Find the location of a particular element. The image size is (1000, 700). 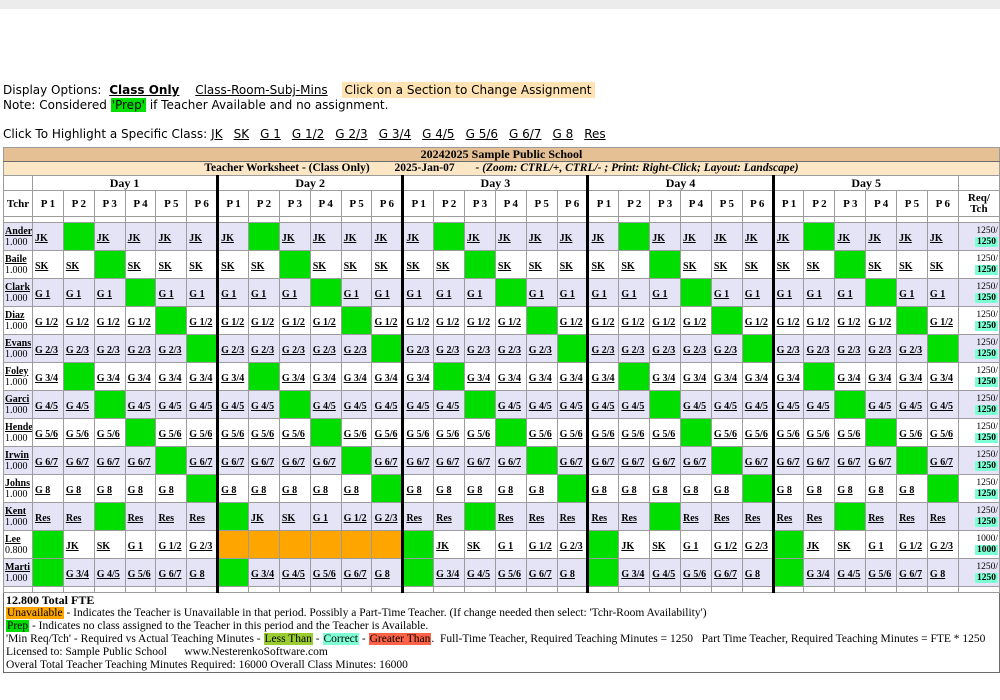

class-filter-link: G 8 is located at coordinates (563, 134).